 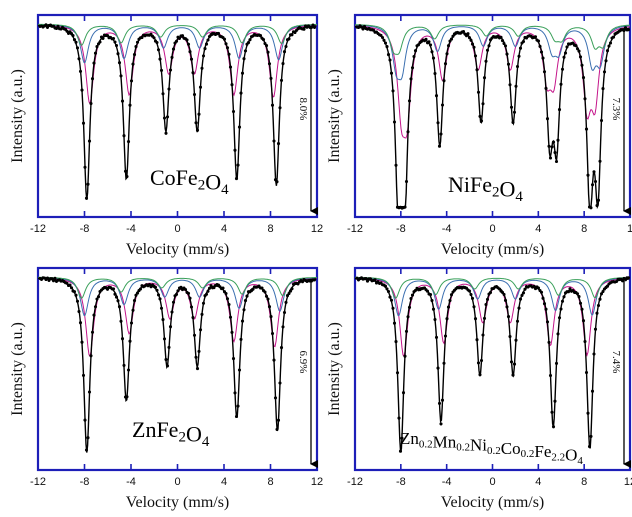 I want to click on fit-total, so click(x=492, y=365).